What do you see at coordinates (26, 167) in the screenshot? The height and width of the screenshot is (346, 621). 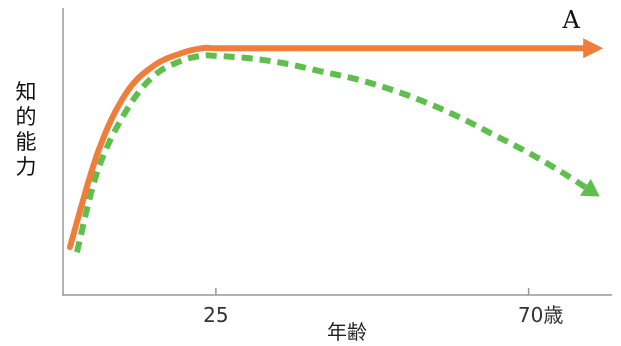 I see `y-axis-label-char-4: 力` at bounding box center [26, 167].